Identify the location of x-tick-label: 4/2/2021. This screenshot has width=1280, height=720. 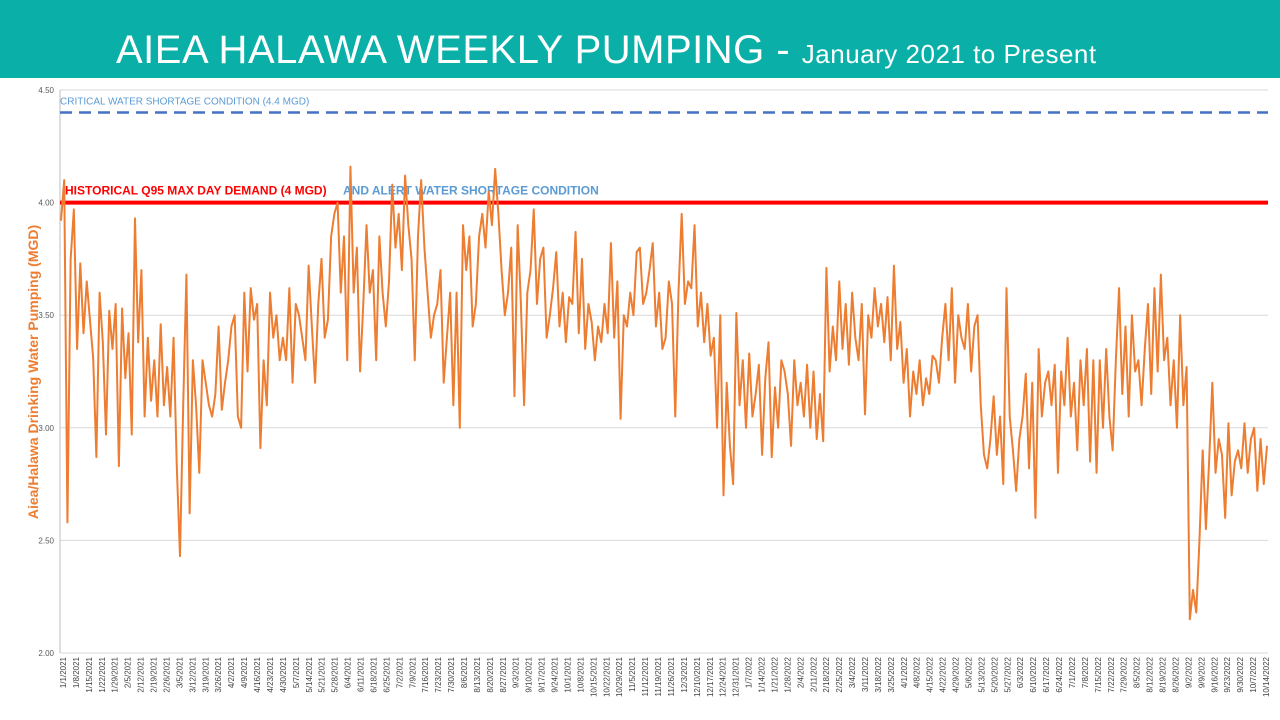
(231, 672).